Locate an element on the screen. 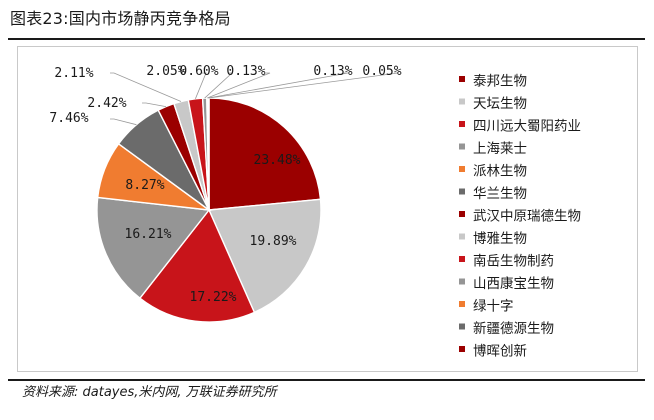 The image size is (654, 420). legend-label: 泰邦生物 is located at coordinates (500, 82).